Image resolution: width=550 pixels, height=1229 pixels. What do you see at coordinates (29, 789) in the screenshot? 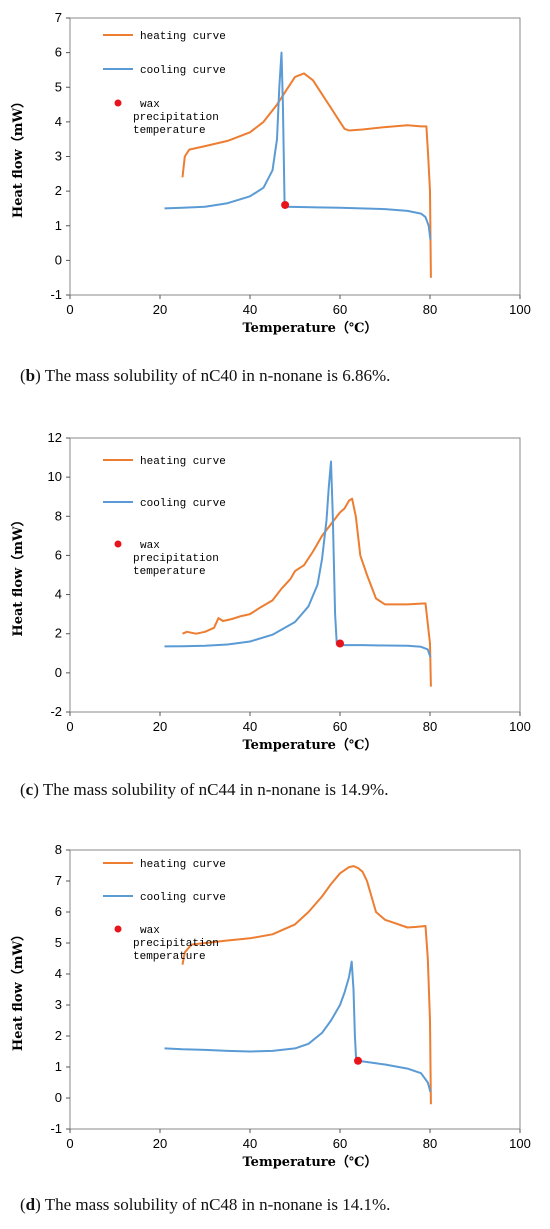
I see `caption-c-tag: c` at bounding box center [29, 789].